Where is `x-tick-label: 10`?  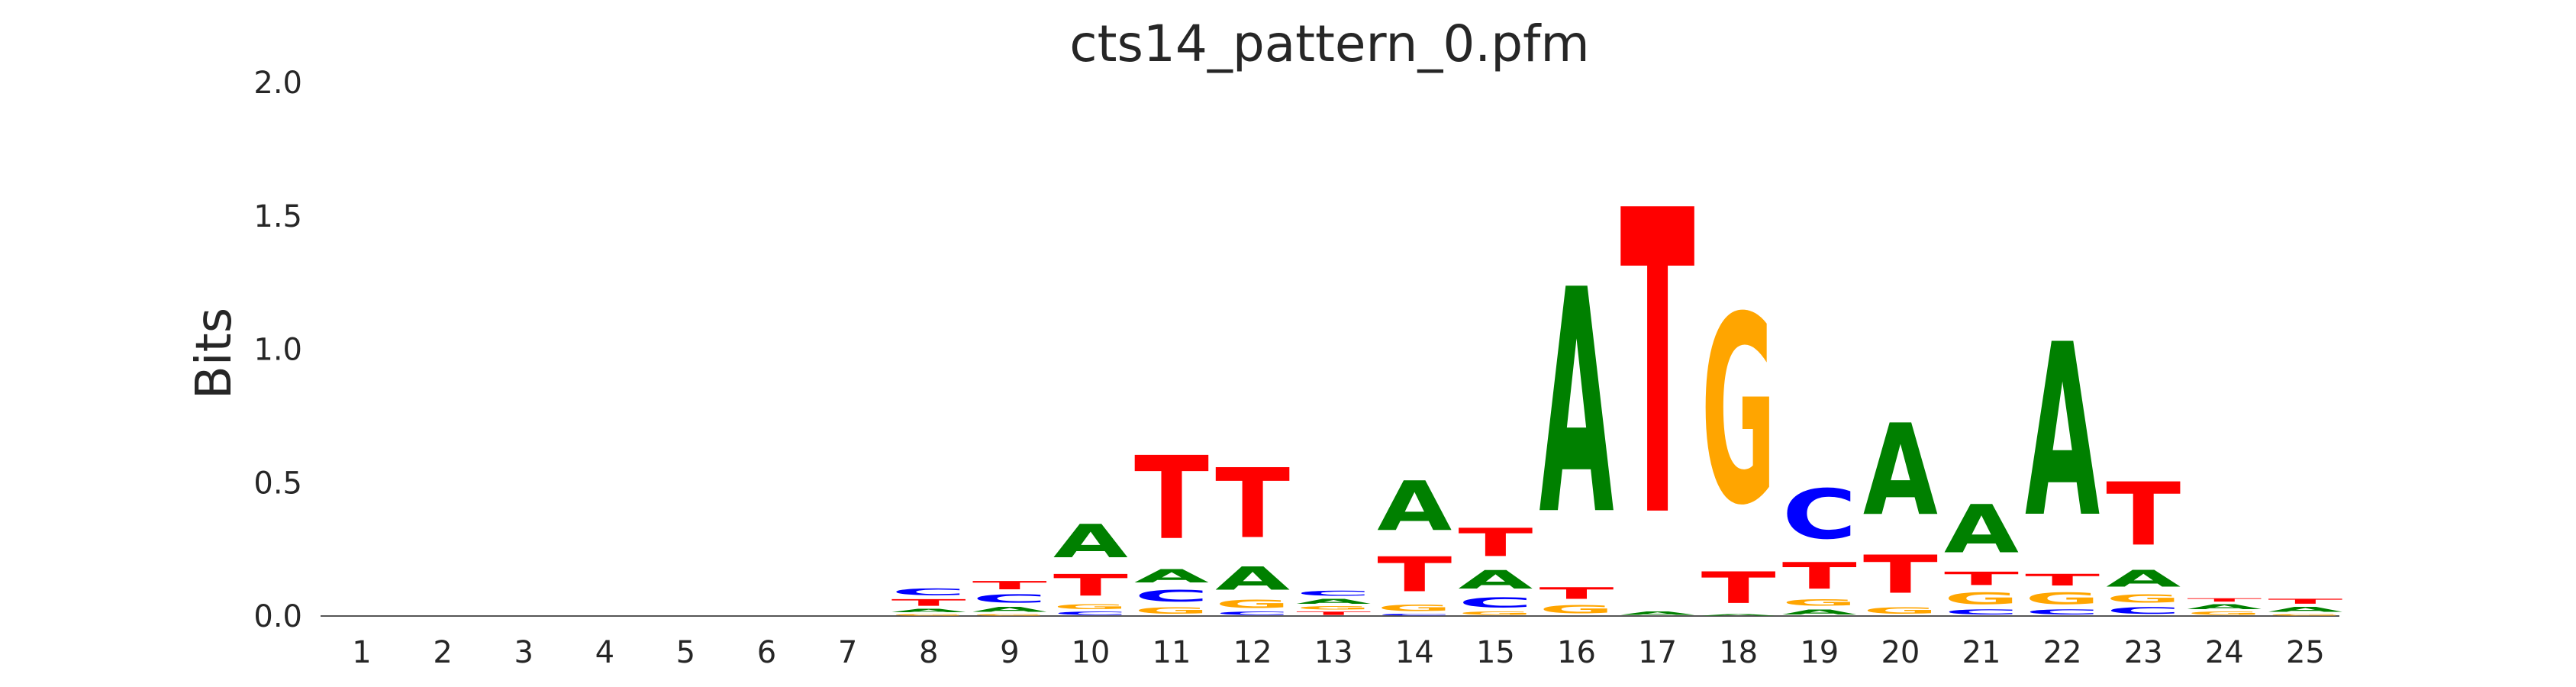 x-tick-label: 10 is located at coordinates (1091, 652).